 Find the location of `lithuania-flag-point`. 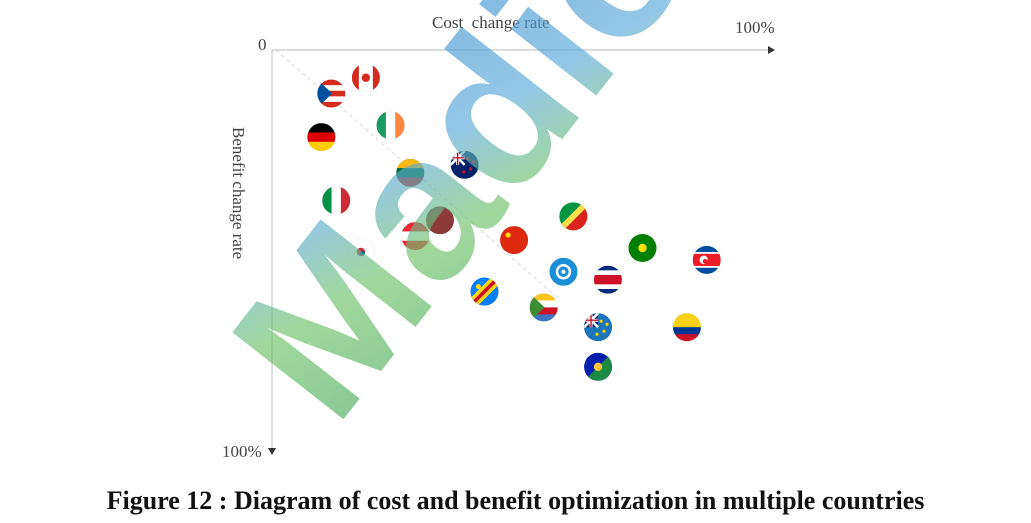

lithuania-flag-point is located at coordinates (410, 172).